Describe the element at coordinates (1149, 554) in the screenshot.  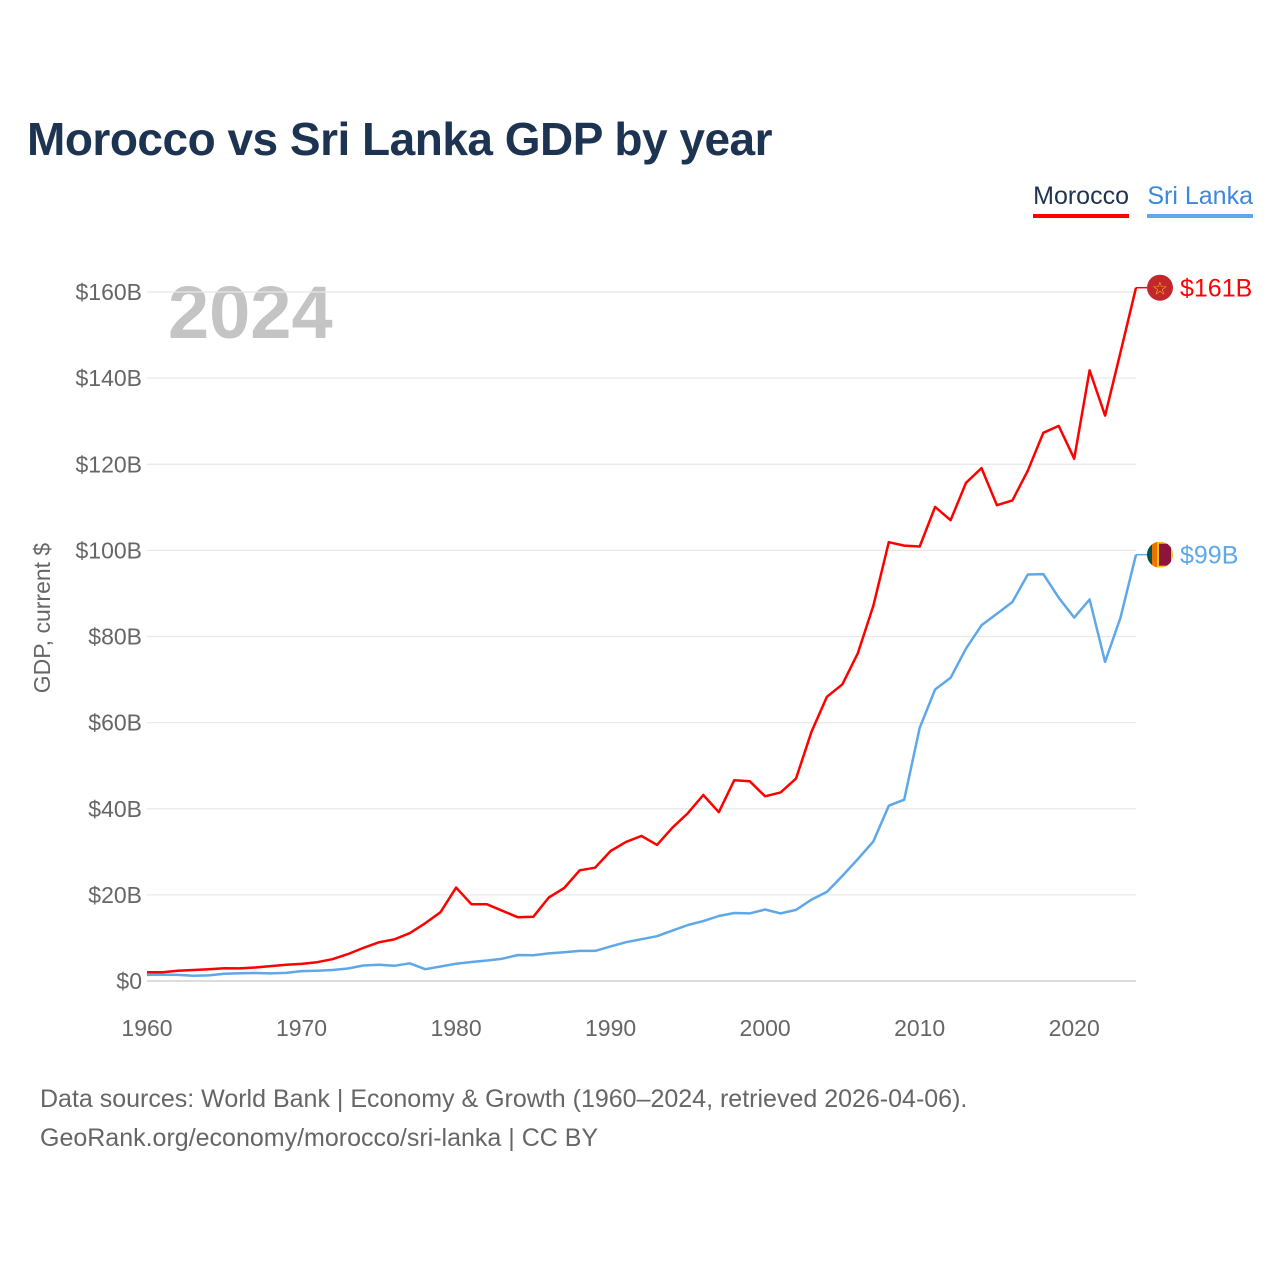
I see `flag-stripe-green` at that location.